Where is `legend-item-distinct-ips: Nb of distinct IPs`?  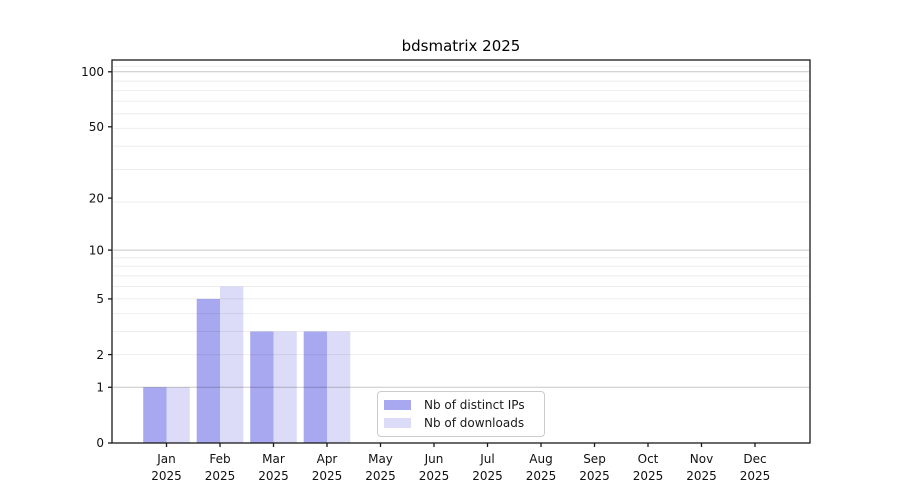 legend-item-distinct-ips: Nb of distinct IPs is located at coordinates (460, 405).